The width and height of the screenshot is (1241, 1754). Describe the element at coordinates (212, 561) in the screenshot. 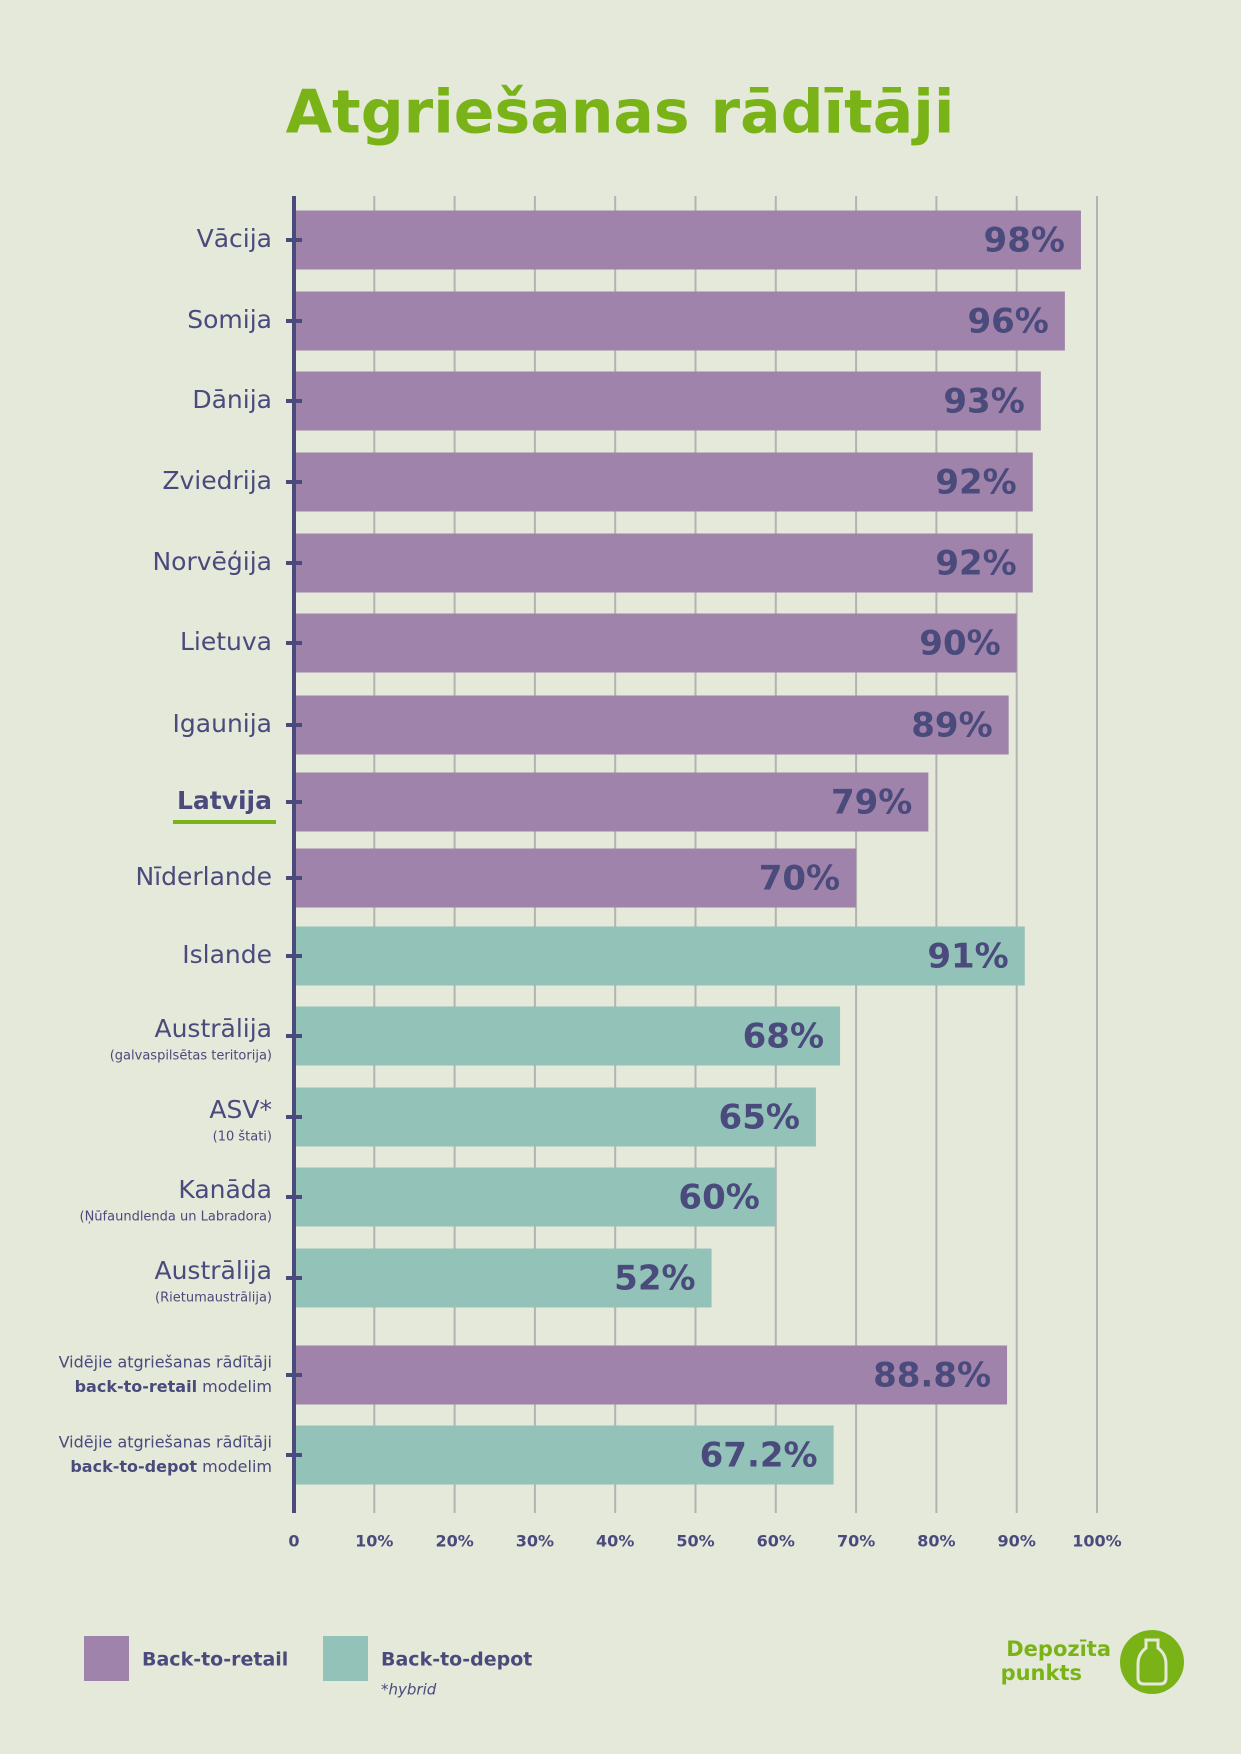

I see `category-label: Norvēģija` at that location.